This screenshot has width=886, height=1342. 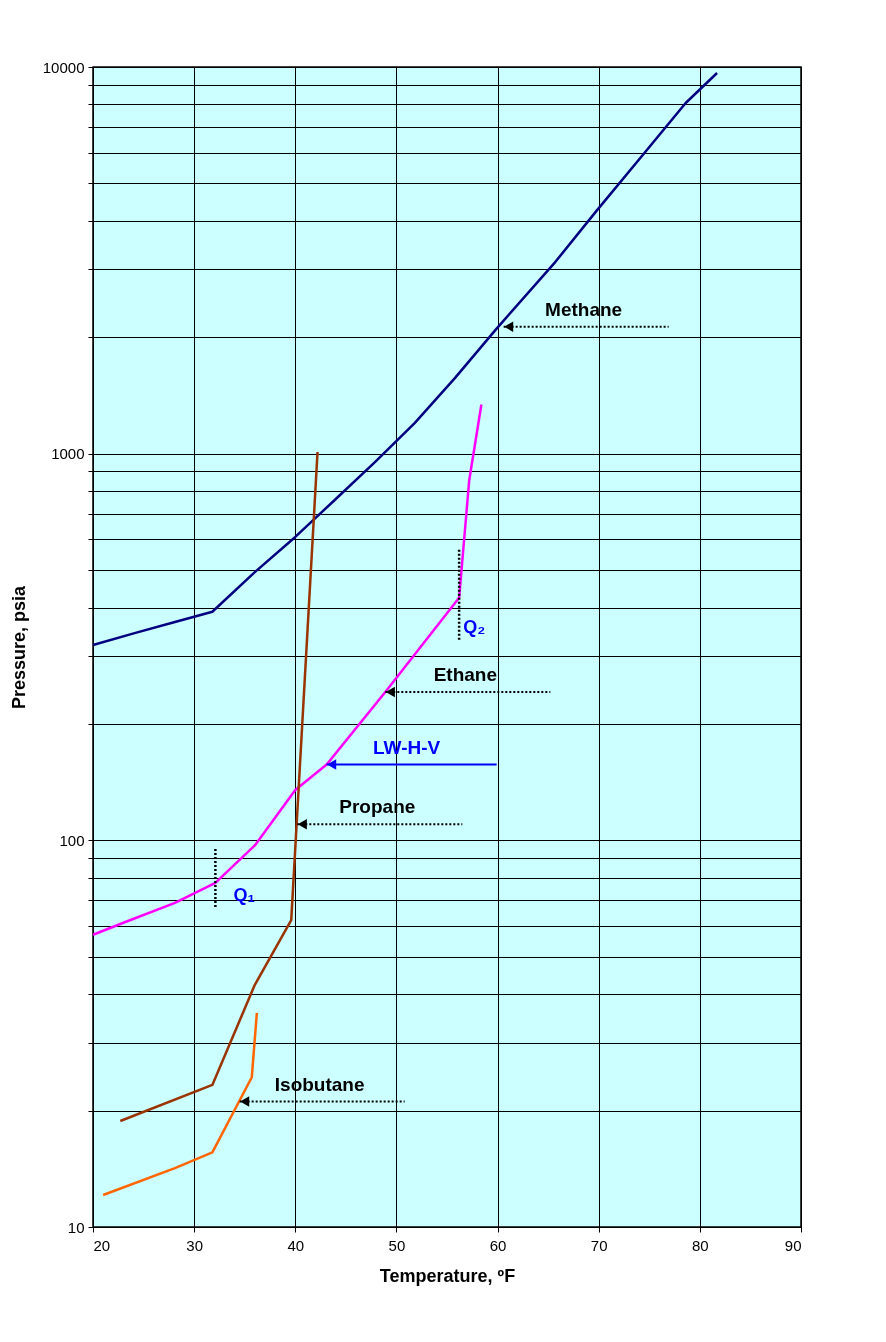 What do you see at coordinates (296, 1245) in the screenshot?
I see `x-tick-label: 40` at bounding box center [296, 1245].